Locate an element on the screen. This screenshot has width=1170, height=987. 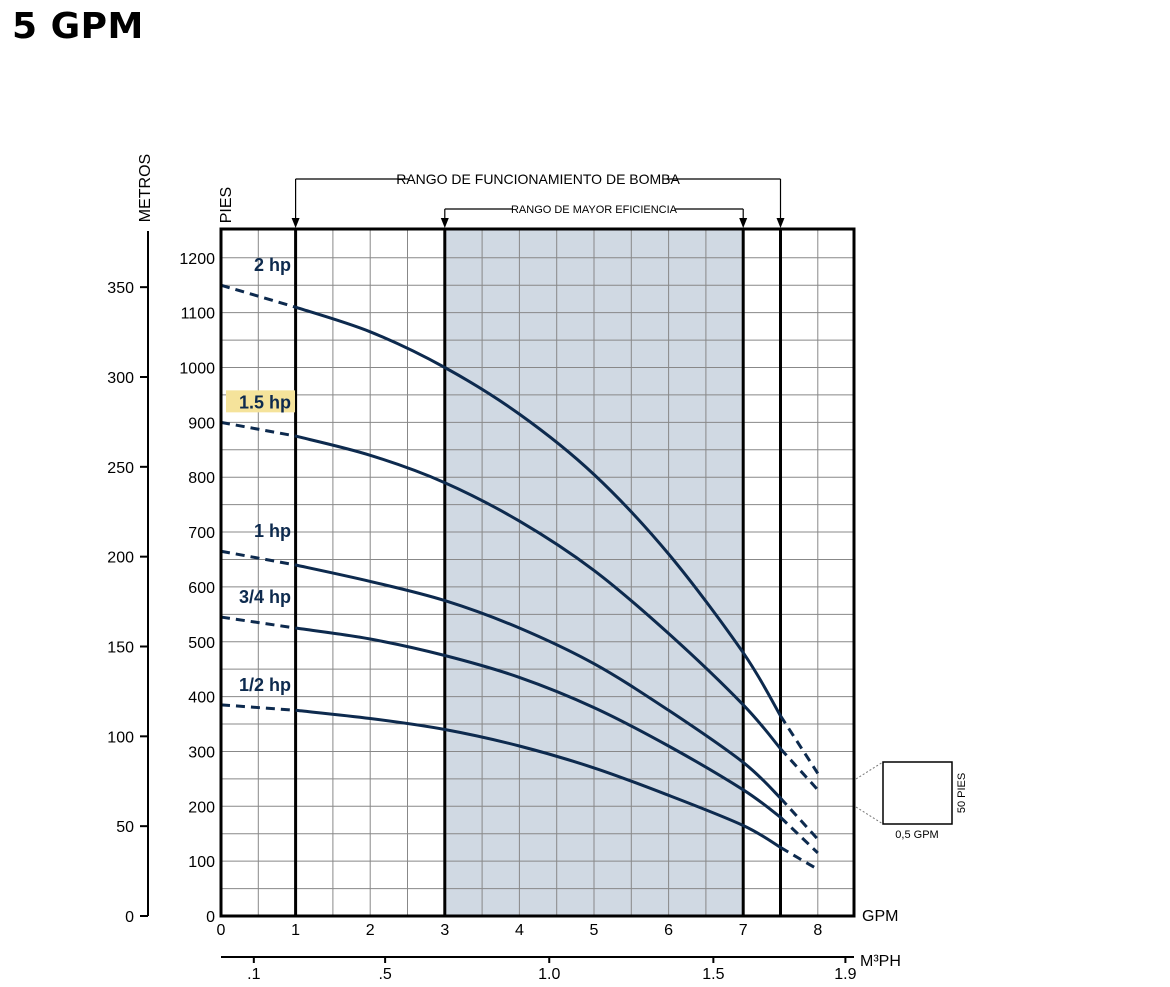
y-axis-label-feet: PIES is located at coordinates (226, 205).